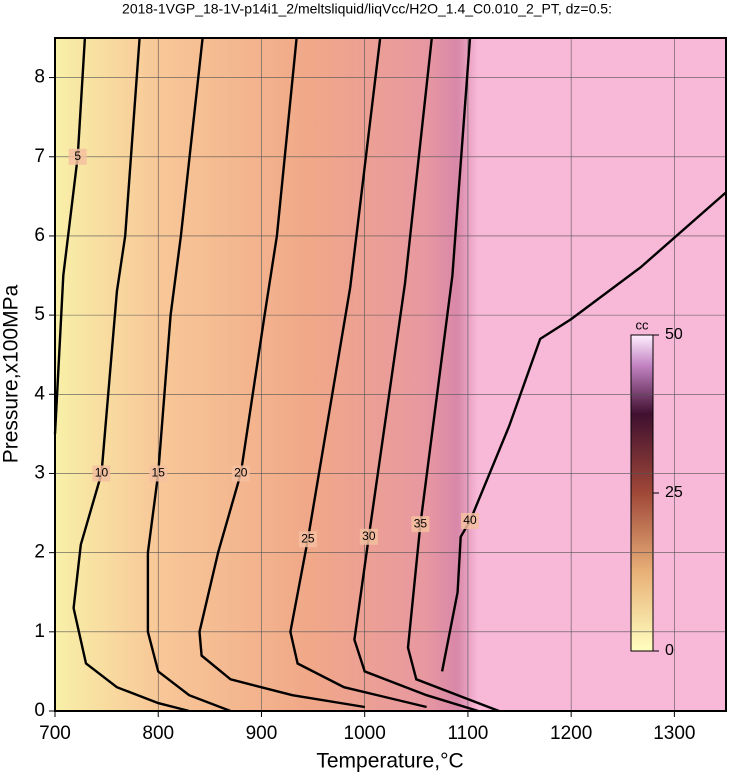  I want to click on x-tick-label: 1000, so click(365, 733).